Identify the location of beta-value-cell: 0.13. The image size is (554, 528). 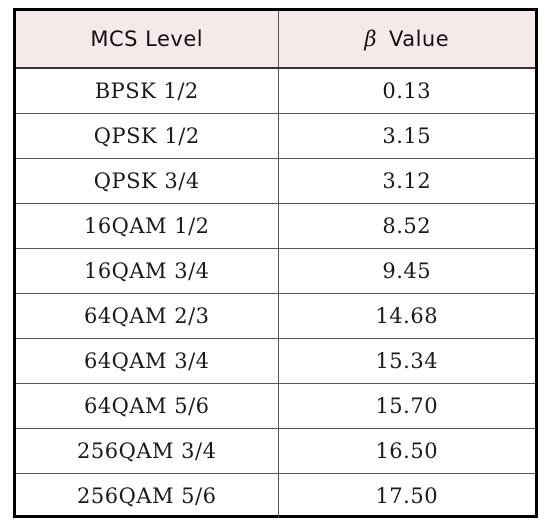
(406, 90).